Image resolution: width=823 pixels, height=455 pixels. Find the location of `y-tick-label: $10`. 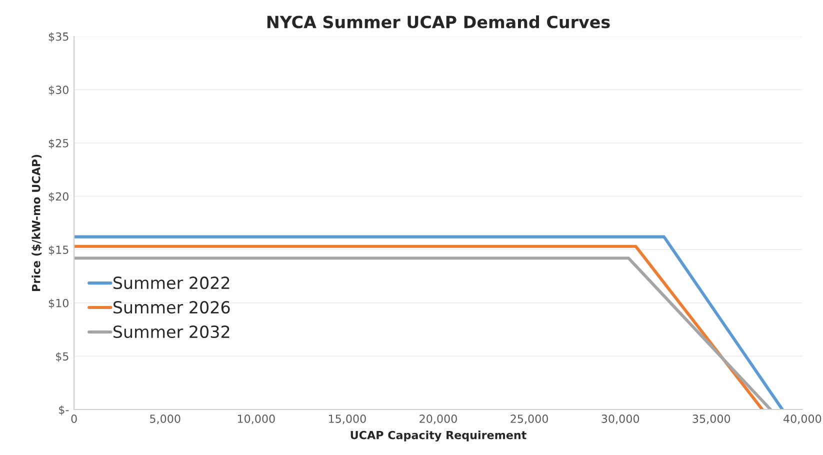

y-tick-label: $10 is located at coordinates (58, 303).